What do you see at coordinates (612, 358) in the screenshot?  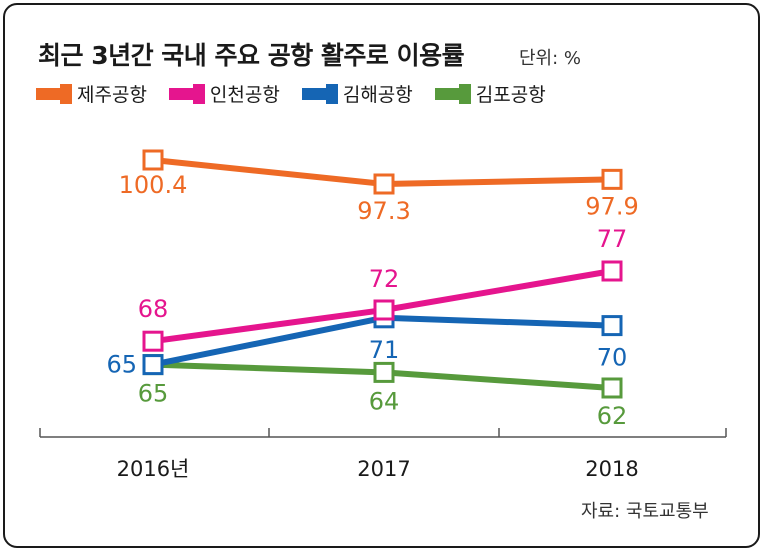 I see `data-label-gimhae-2: 70` at bounding box center [612, 358].